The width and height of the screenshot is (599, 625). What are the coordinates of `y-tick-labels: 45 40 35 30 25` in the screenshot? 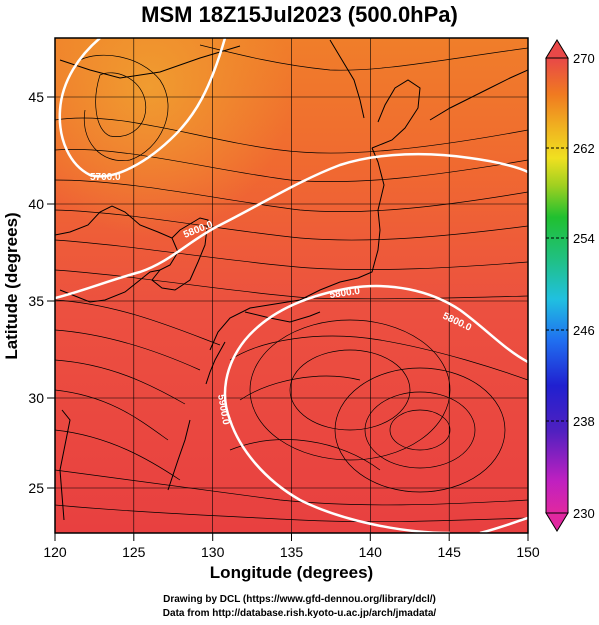 It's located at (36, 292).